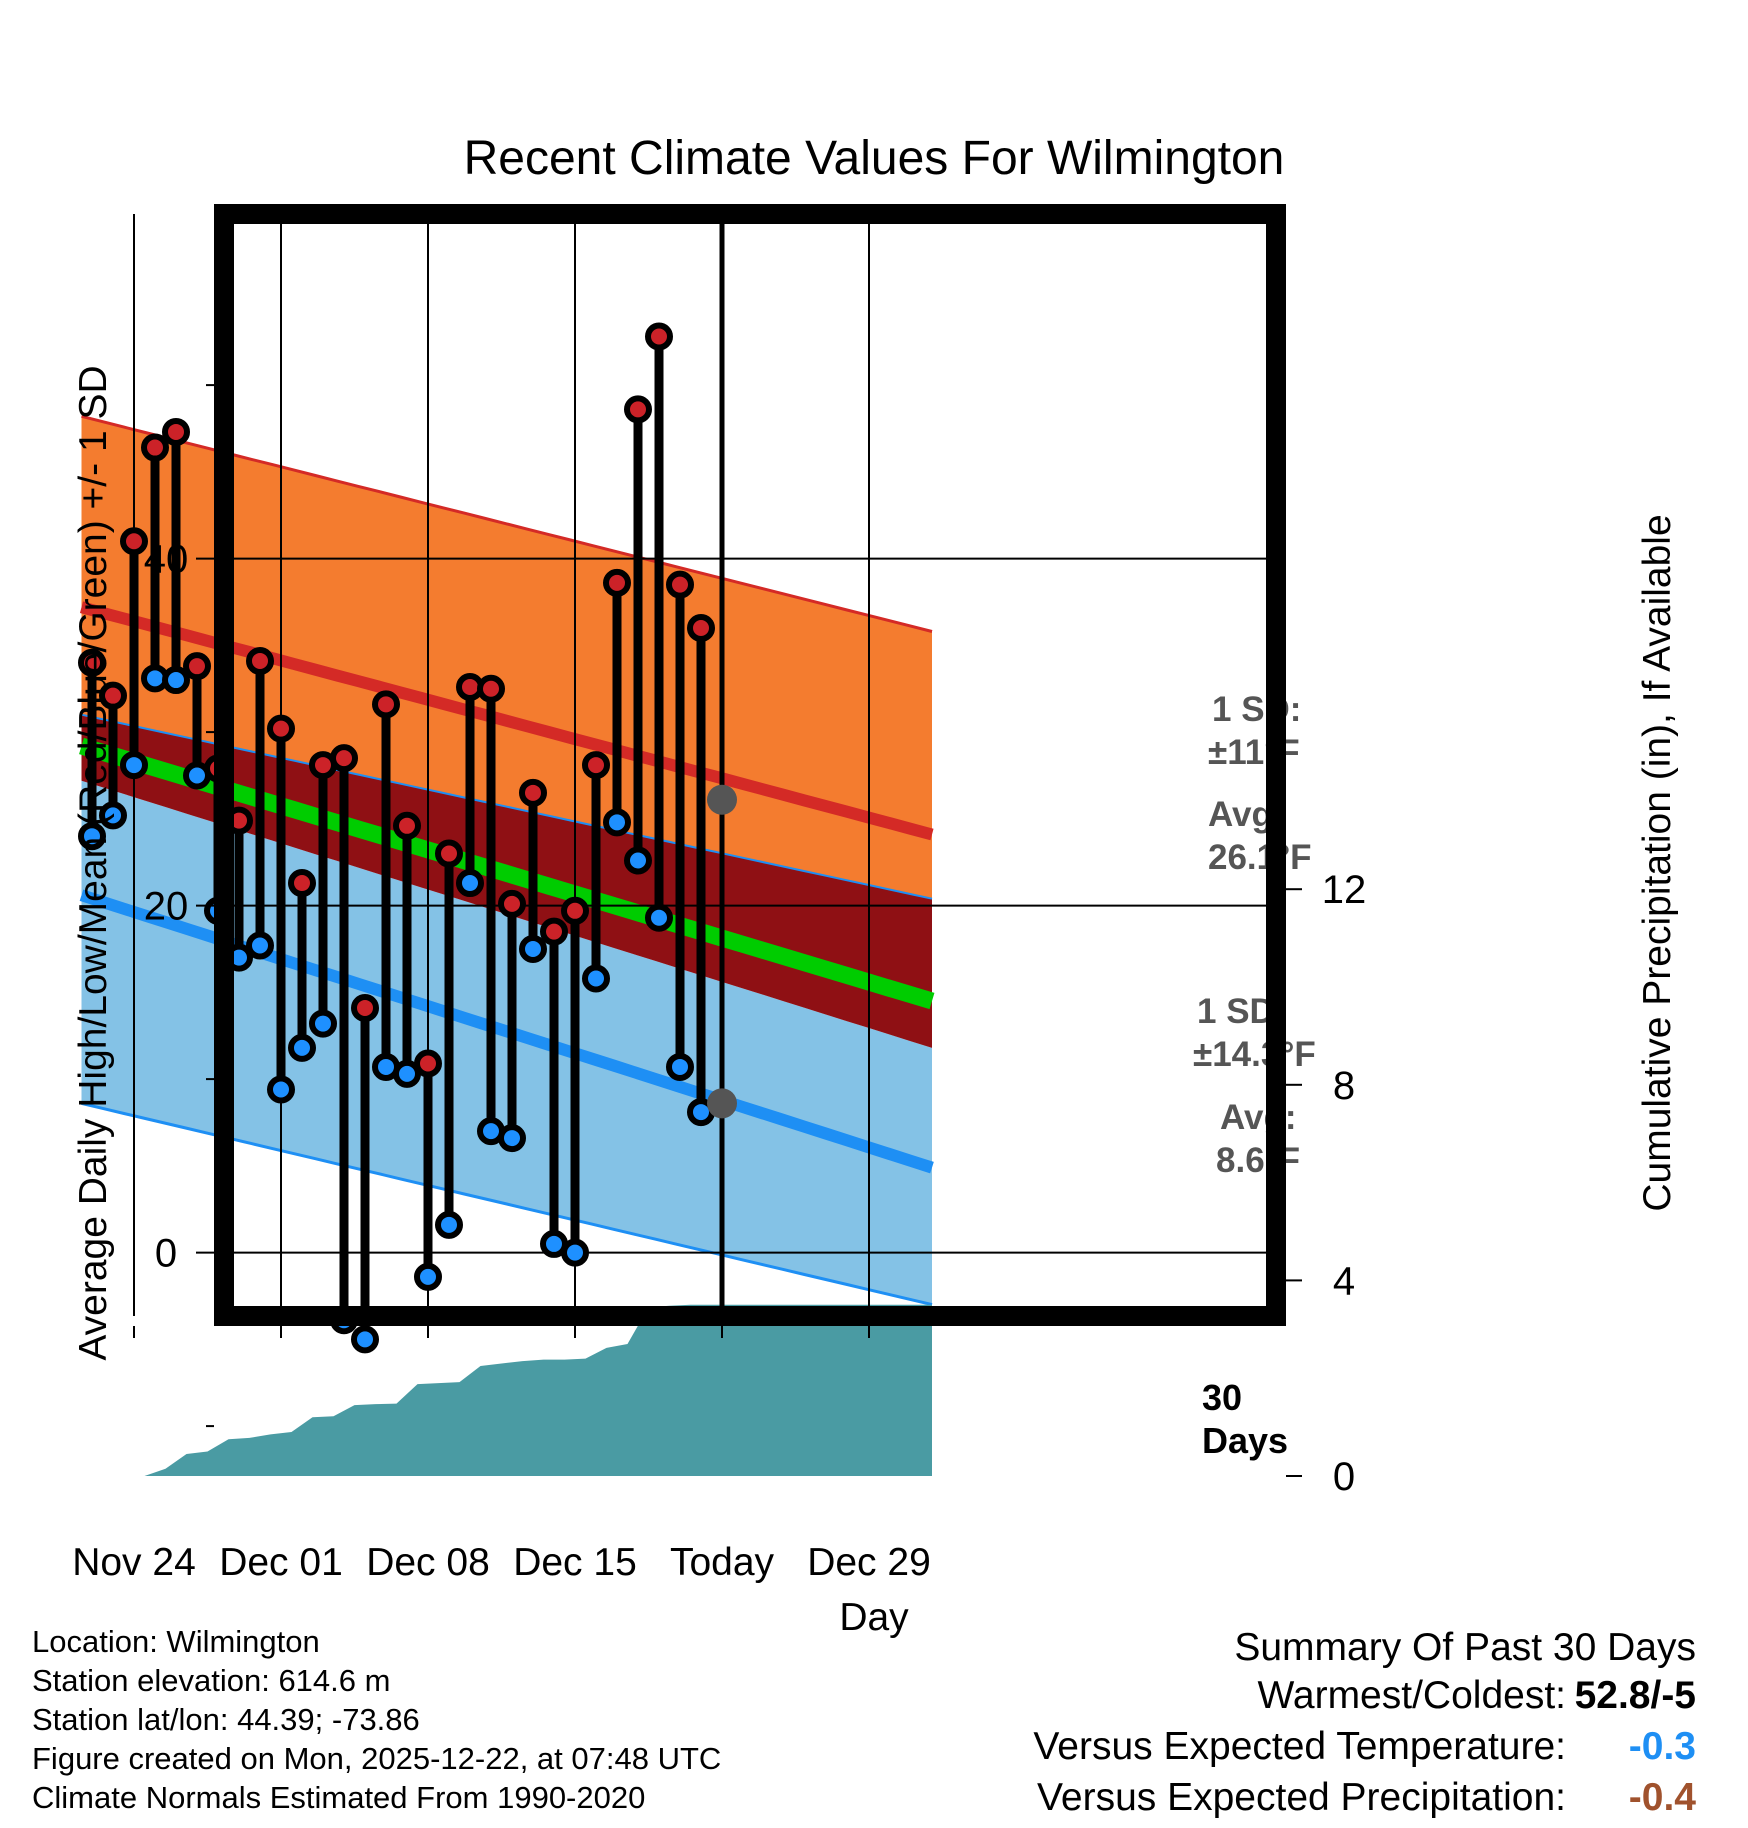 The width and height of the screenshot is (1748, 1828). Describe the element at coordinates (722, 799) in the screenshot. I see `today-high-avg-marker` at that location.